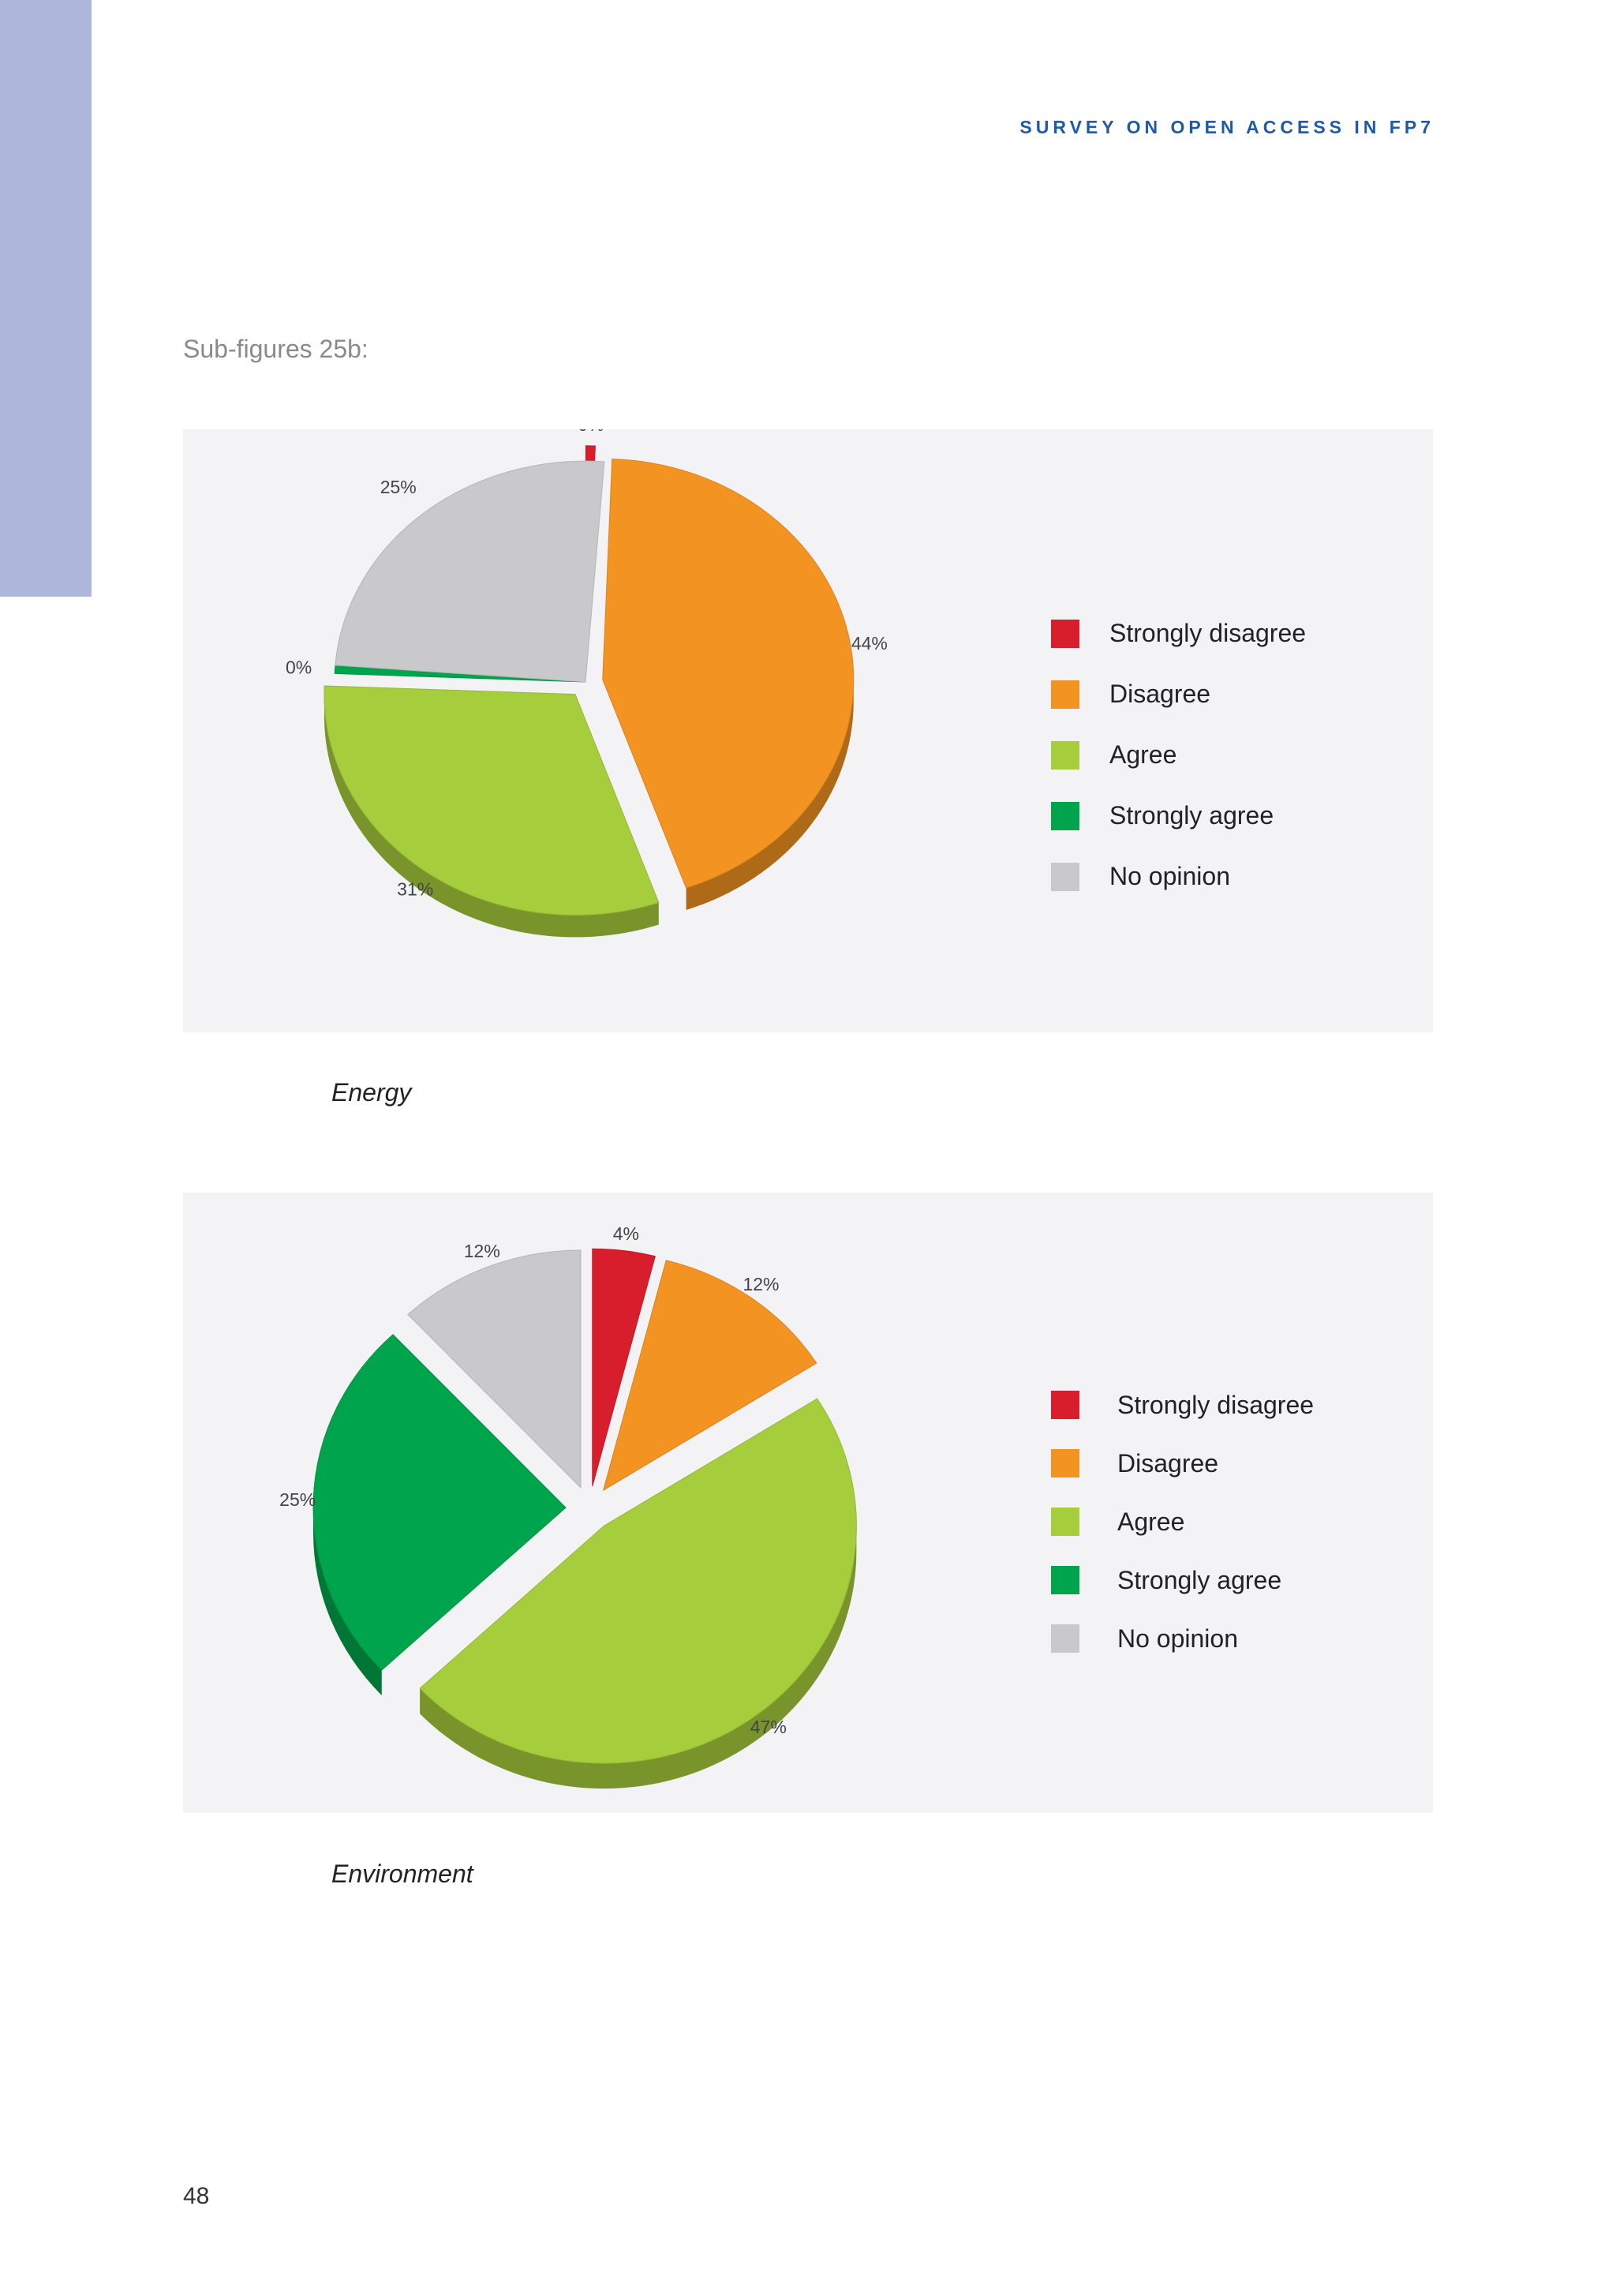 The height and width of the screenshot is (2296, 1616). Describe the element at coordinates (761, 1284) in the screenshot. I see `data-label-disagree: 12%` at that location.